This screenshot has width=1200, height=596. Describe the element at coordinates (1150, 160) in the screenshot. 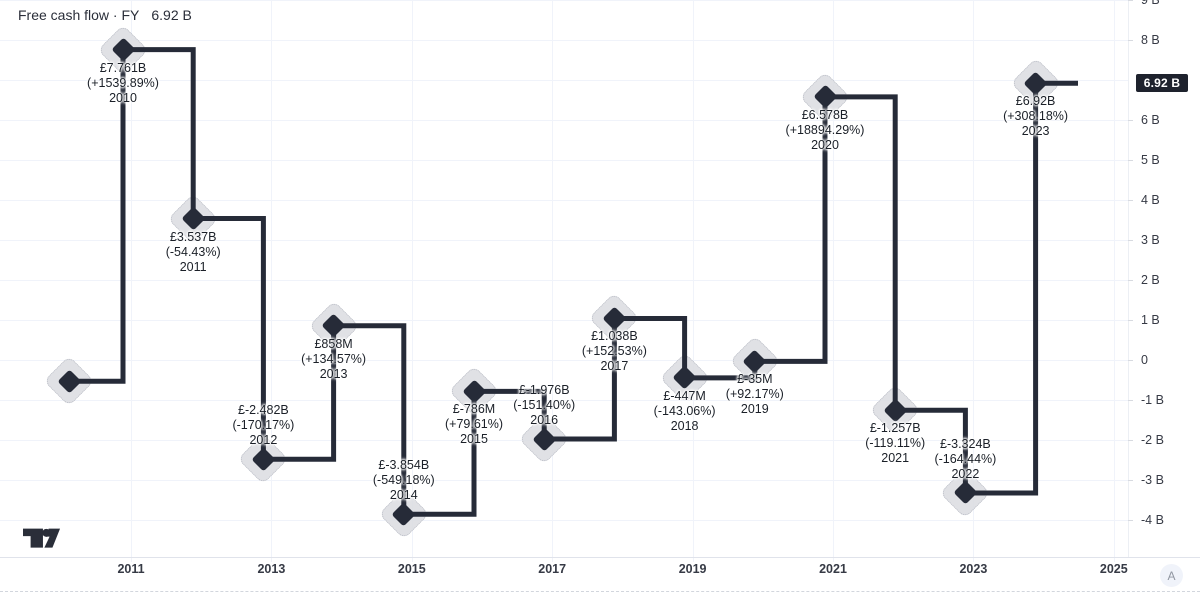

I see `y-axis-tick-label: 5 B` at that location.